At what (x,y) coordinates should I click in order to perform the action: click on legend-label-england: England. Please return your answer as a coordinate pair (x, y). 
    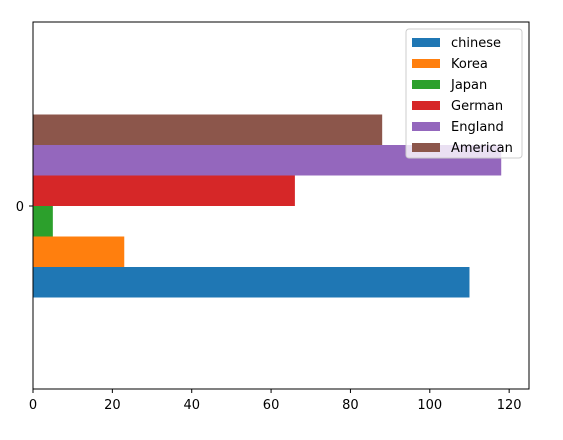
    Looking at the image, I should click on (477, 127).